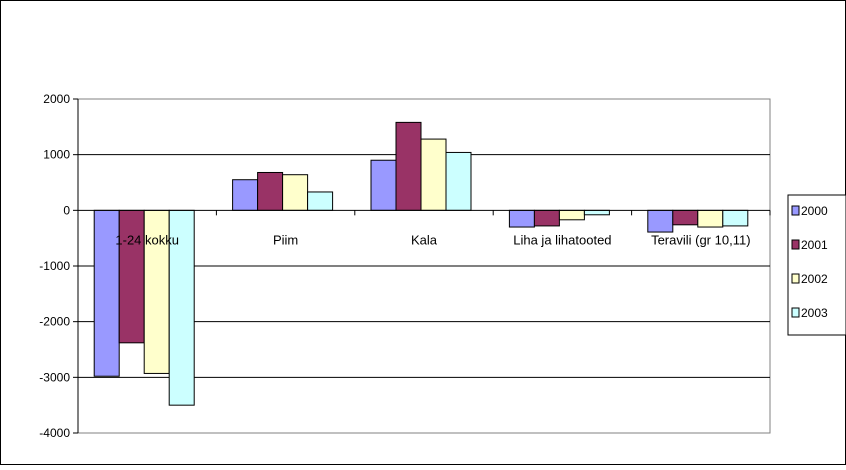 The height and width of the screenshot is (470, 846). What do you see at coordinates (54, 266) in the screenshot?
I see `y-tick-label: -1000` at bounding box center [54, 266].